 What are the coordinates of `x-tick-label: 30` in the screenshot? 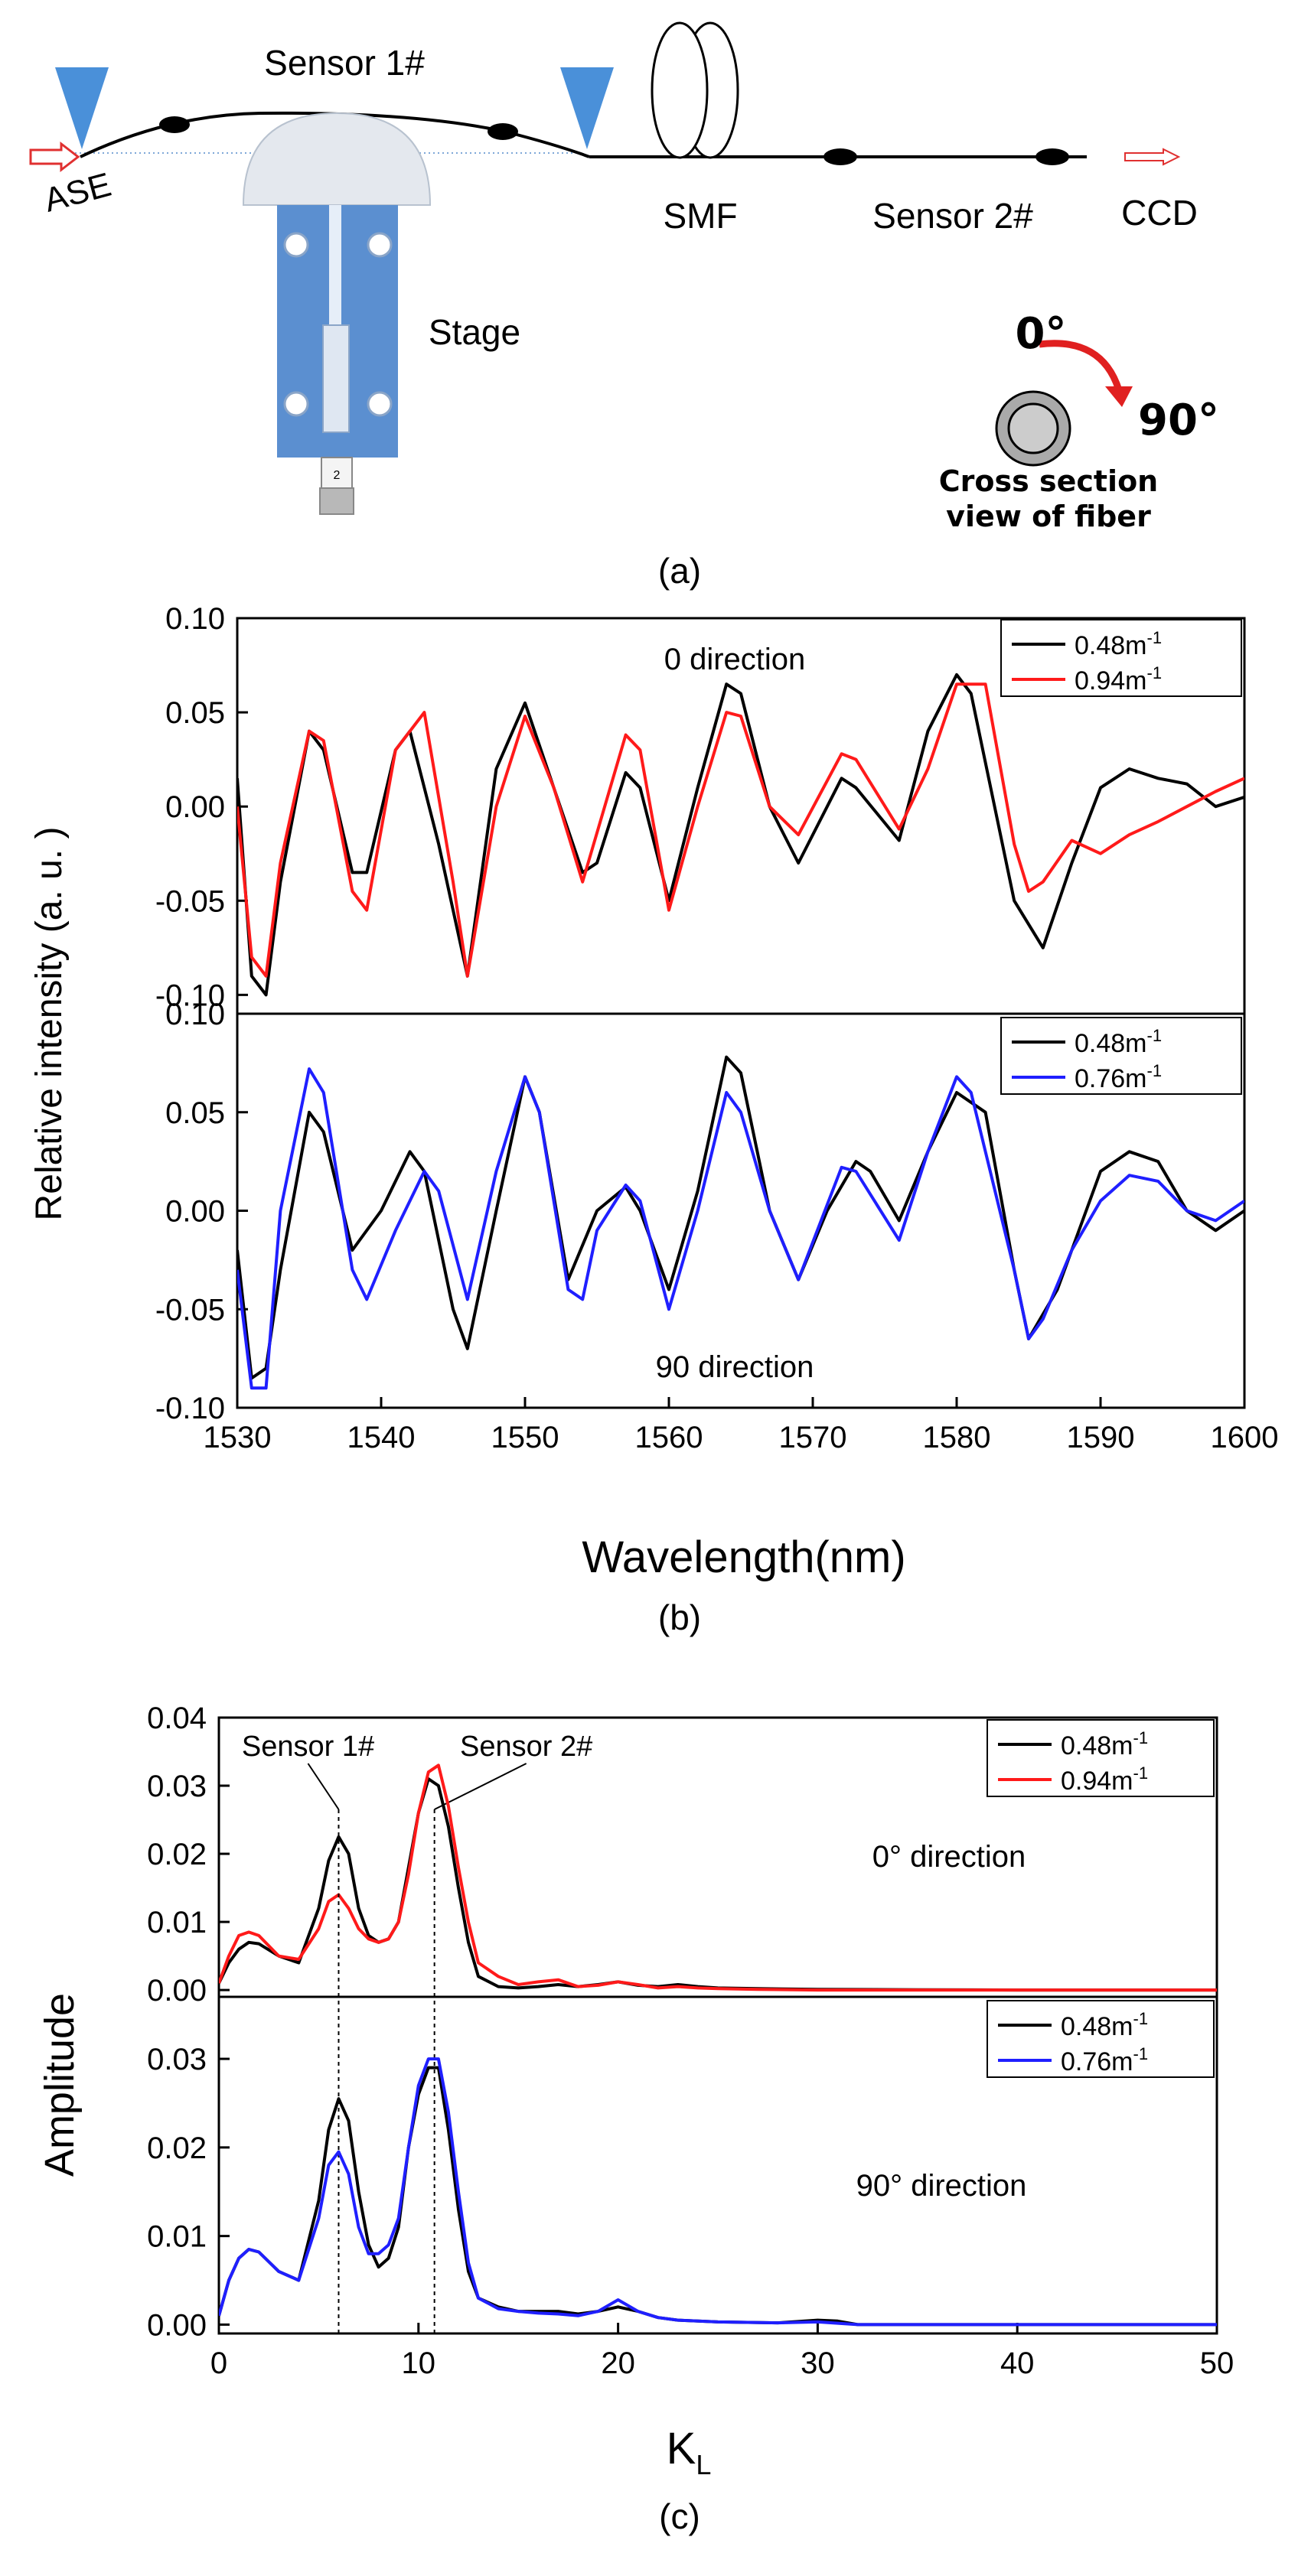 It's located at (818, 2363).